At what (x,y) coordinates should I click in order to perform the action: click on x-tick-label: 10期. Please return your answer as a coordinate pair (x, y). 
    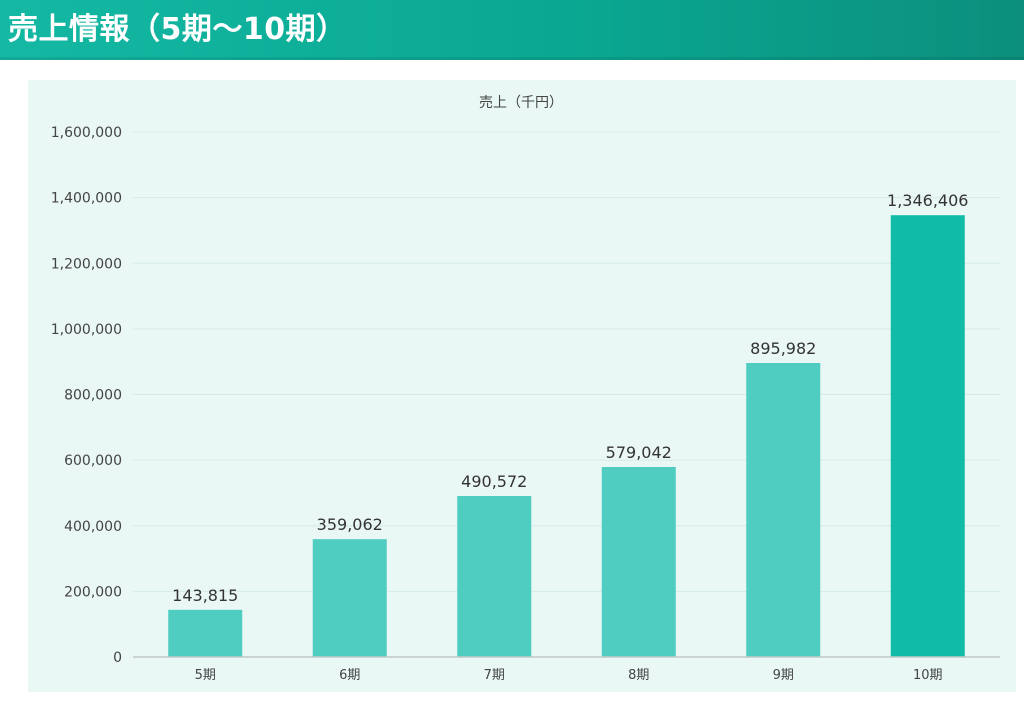
    Looking at the image, I should click on (928, 675).